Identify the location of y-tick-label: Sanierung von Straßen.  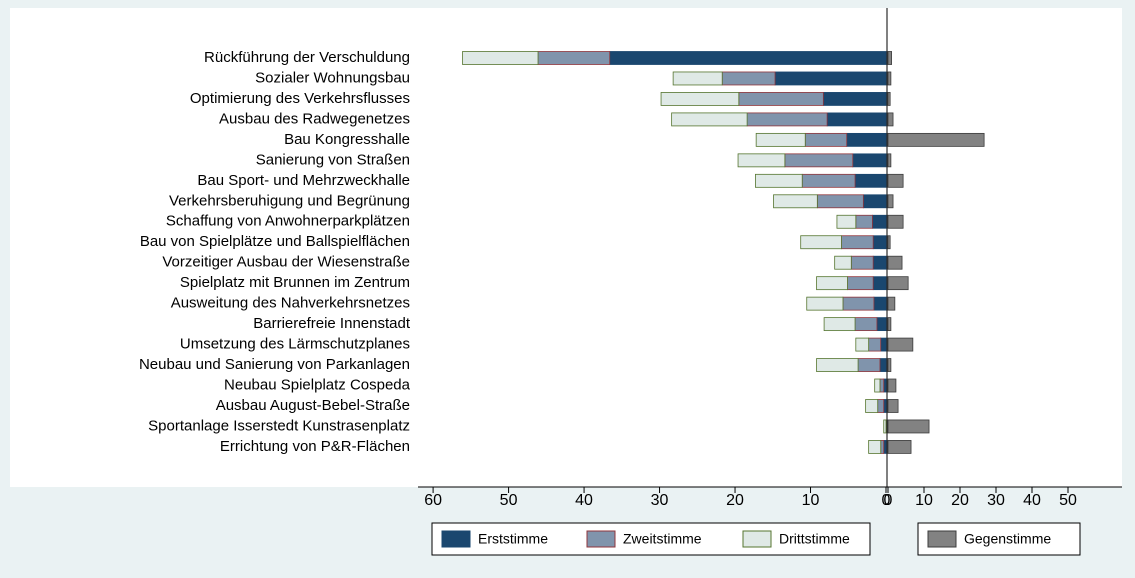
(333, 159).